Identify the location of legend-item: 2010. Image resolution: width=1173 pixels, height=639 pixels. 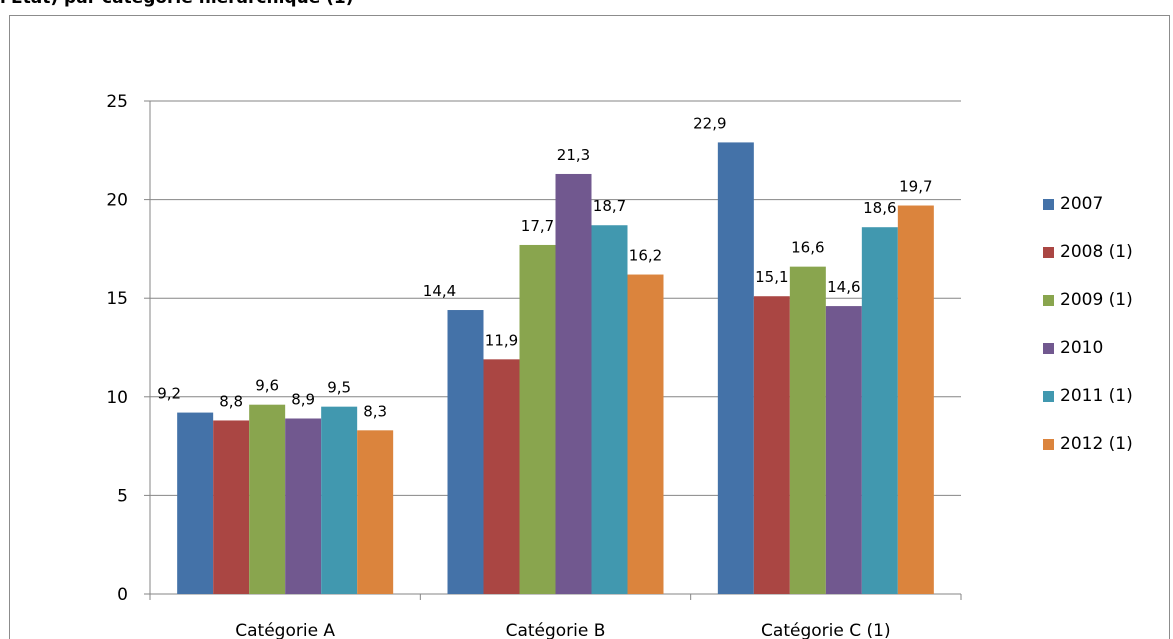
(1073, 348).